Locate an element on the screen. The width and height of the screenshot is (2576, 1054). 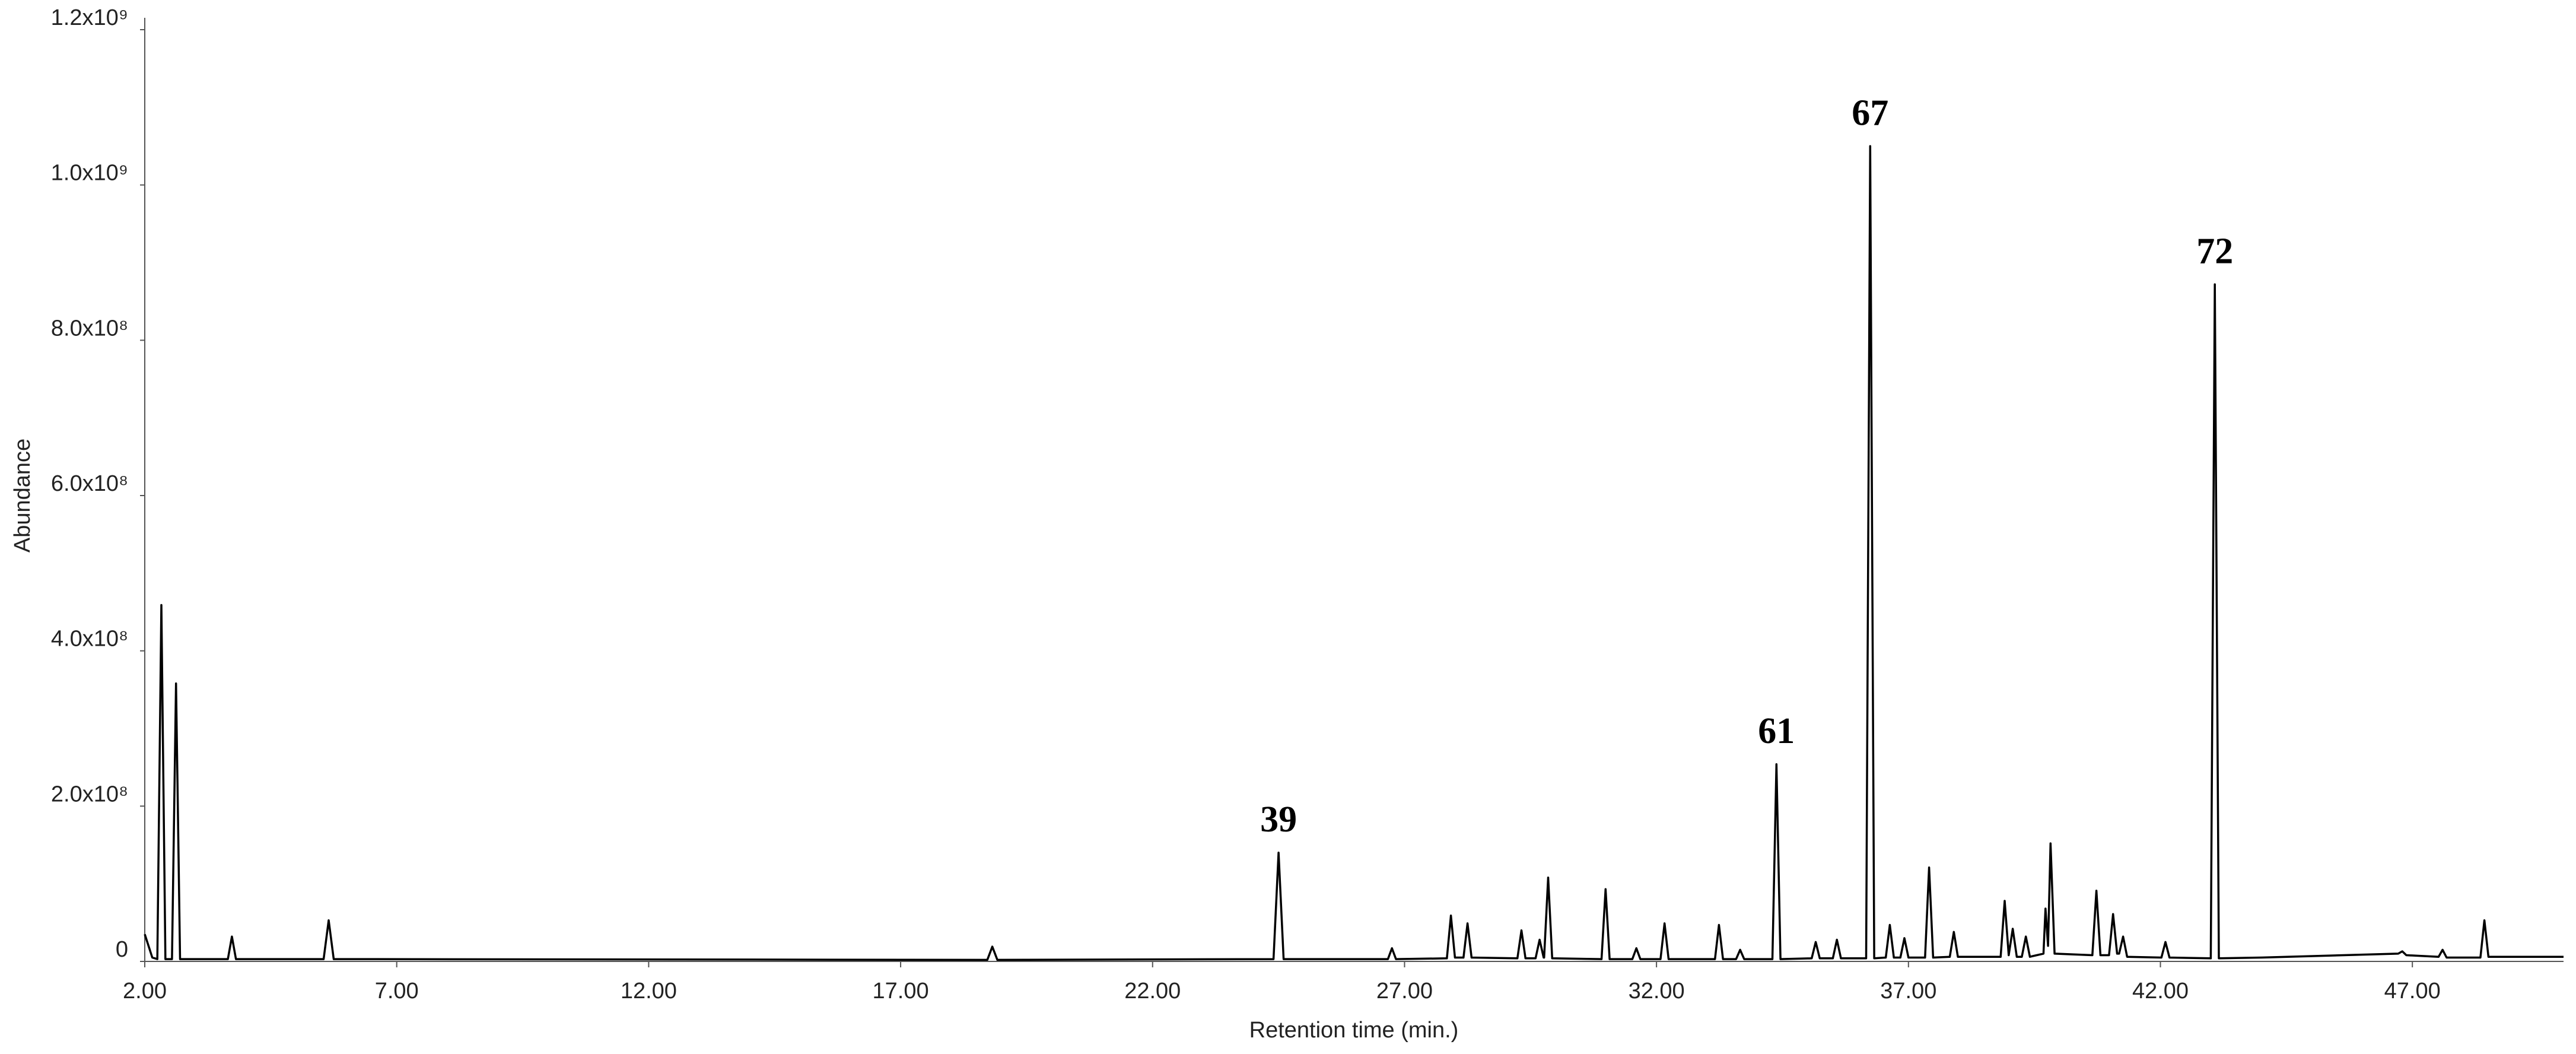
y-tick-label: 2.0x10⁸ is located at coordinates (89, 794).